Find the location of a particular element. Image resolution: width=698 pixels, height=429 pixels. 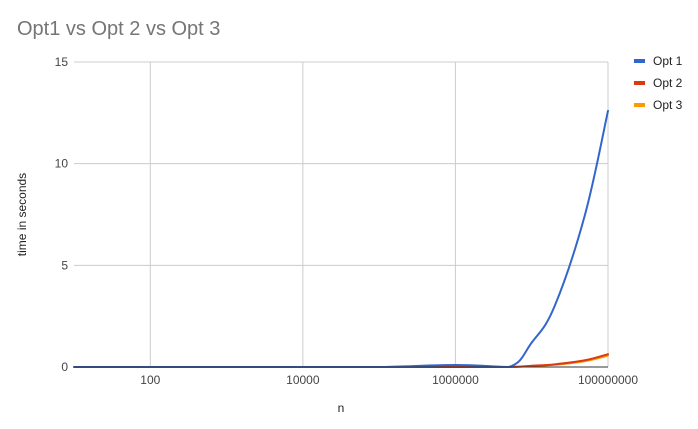

x-tick-label: 100 is located at coordinates (150, 380).